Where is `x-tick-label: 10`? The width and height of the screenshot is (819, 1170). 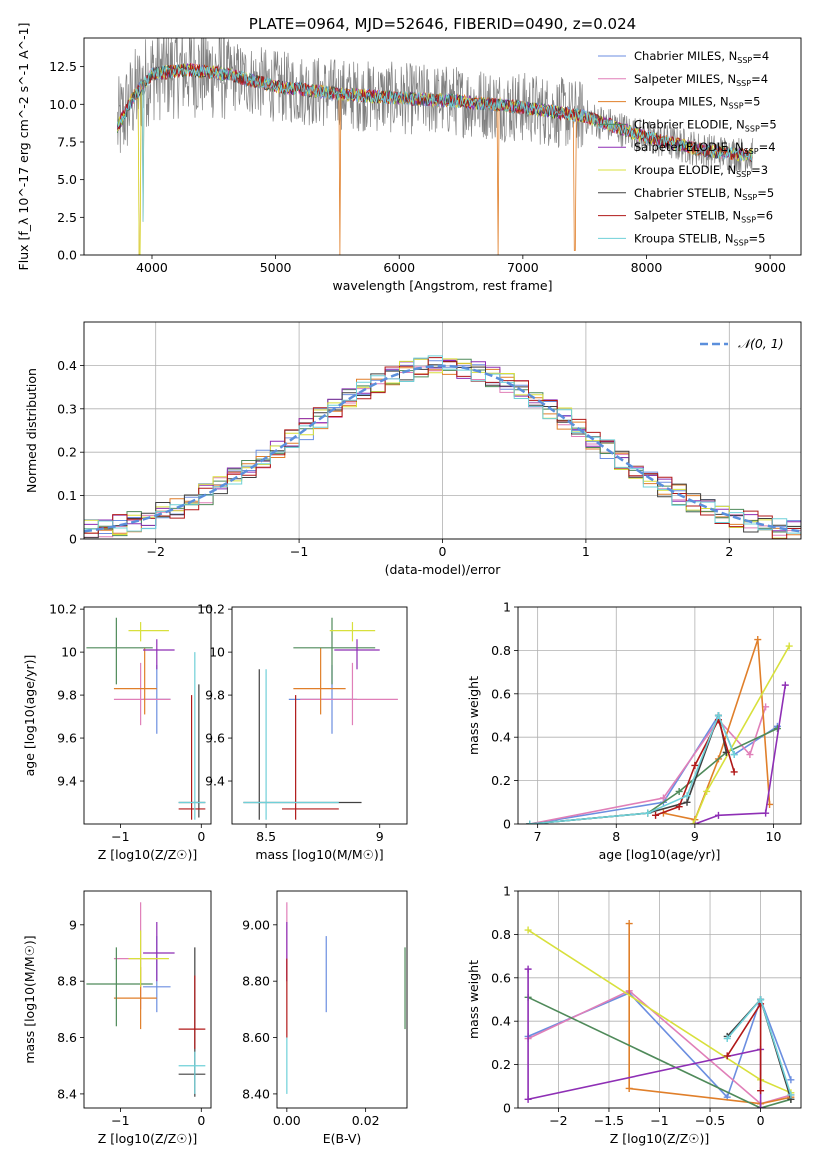
x-tick-label: 10 is located at coordinates (774, 836).